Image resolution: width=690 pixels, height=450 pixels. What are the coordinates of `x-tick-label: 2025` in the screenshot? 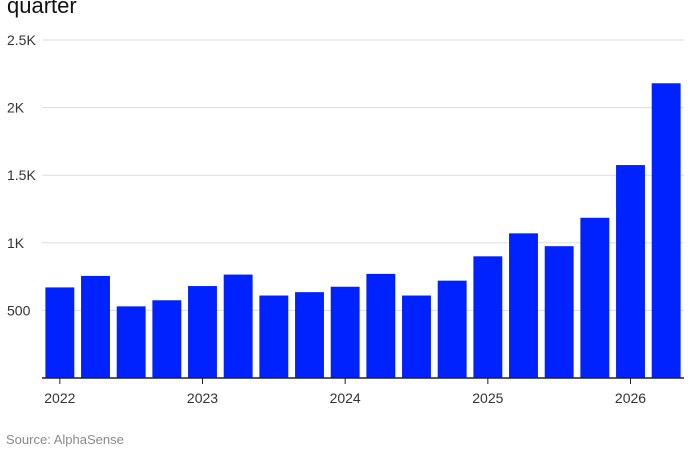 It's located at (487, 398).